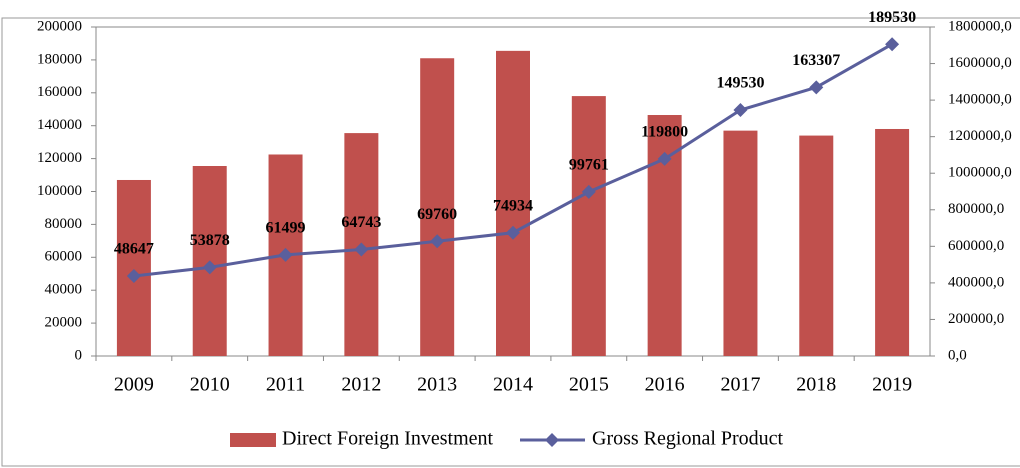 The width and height of the screenshot is (1020, 468). What do you see at coordinates (253, 440) in the screenshot?
I see `legend-swatch` at bounding box center [253, 440].